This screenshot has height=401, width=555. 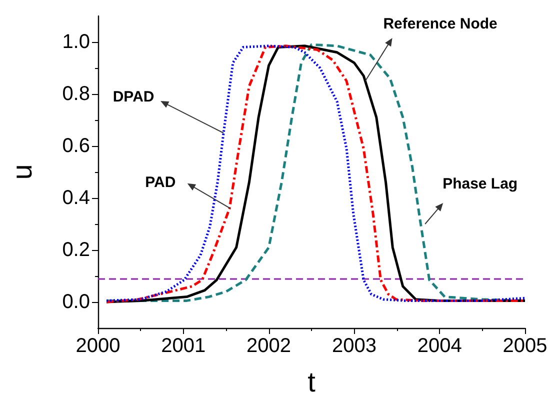 What do you see at coordinates (76, 198) in the screenshot?
I see `y-tick-label: 0.4` at bounding box center [76, 198].